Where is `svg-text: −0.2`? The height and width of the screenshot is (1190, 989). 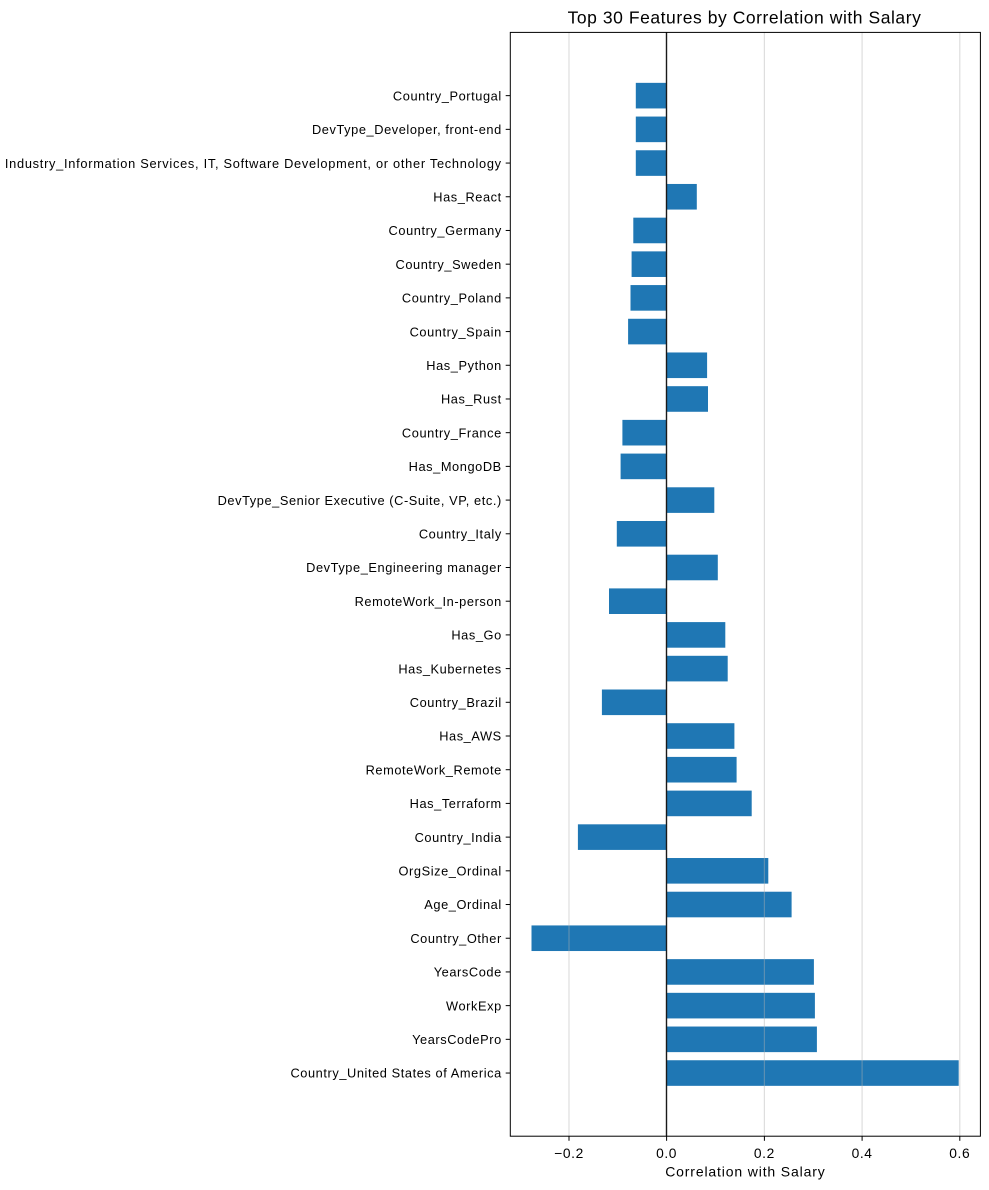
svg-text: −0.2 is located at coordinates (569, 1153).